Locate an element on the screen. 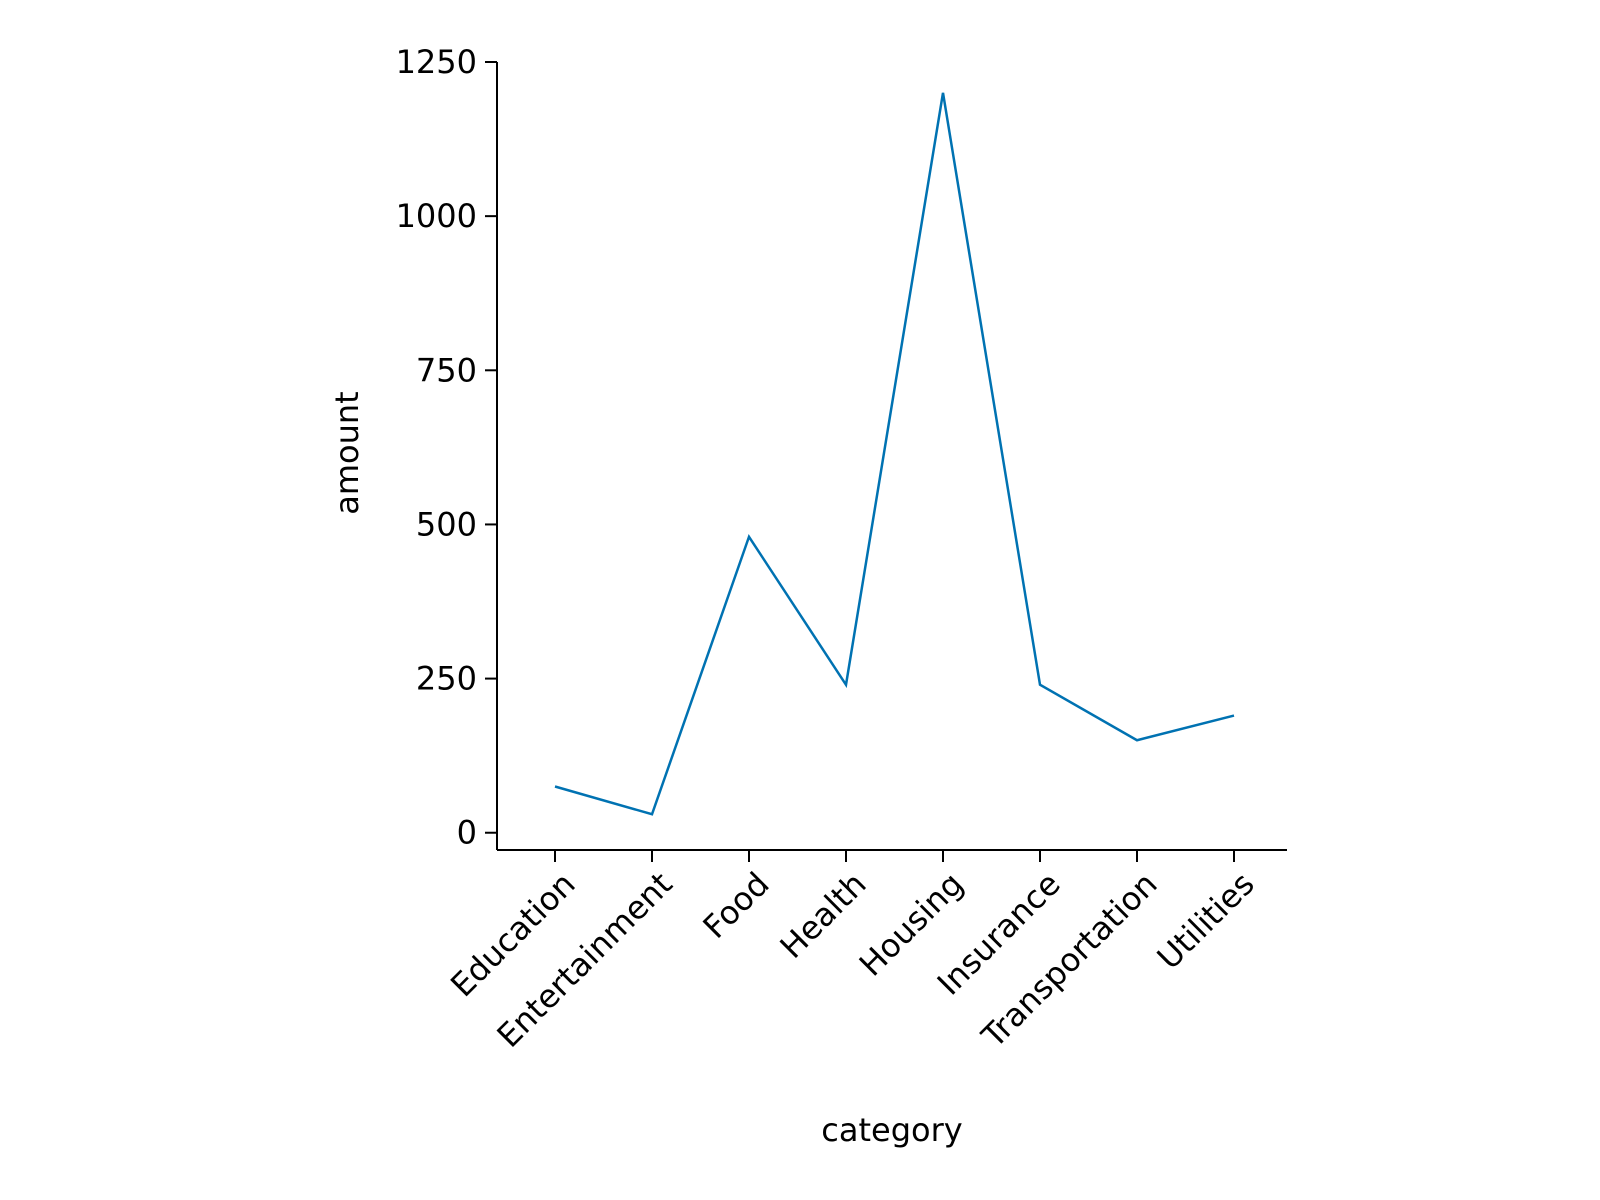 This screenshot has height=1200, width=1600. x-tick-label: Utilities is located at coordinates (1206, 921).